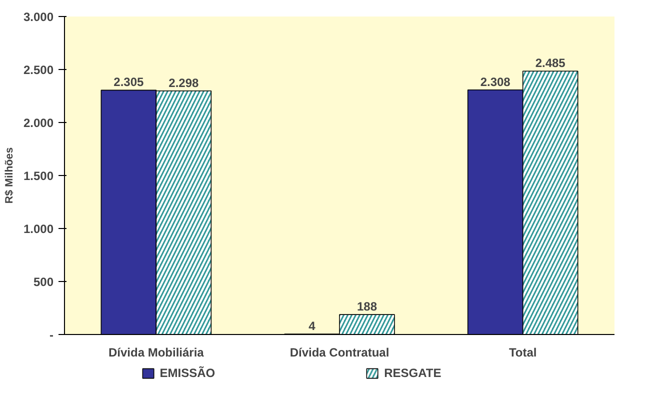 This screenshot has width=662, height=411. I want to click on y-tick-label: 1.000, so click(38, 229).